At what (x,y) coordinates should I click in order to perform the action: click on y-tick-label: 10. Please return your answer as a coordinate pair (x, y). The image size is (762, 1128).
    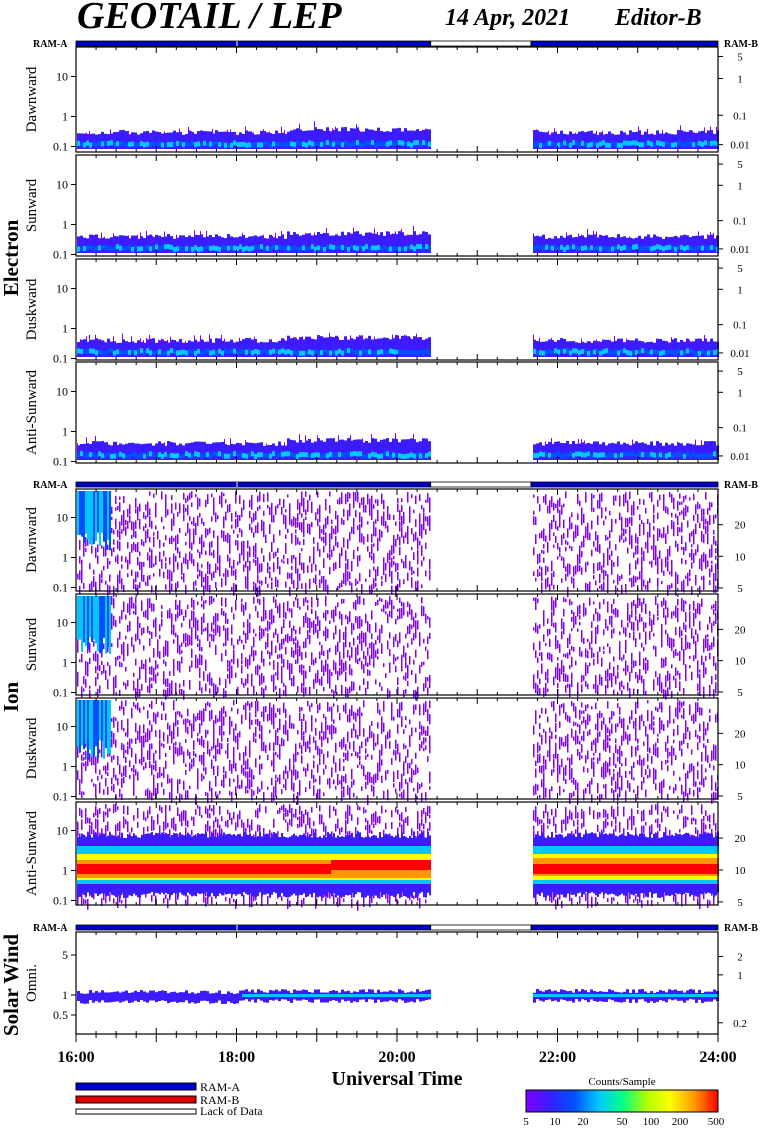
    Looking at the image, I should click on (62, 518).